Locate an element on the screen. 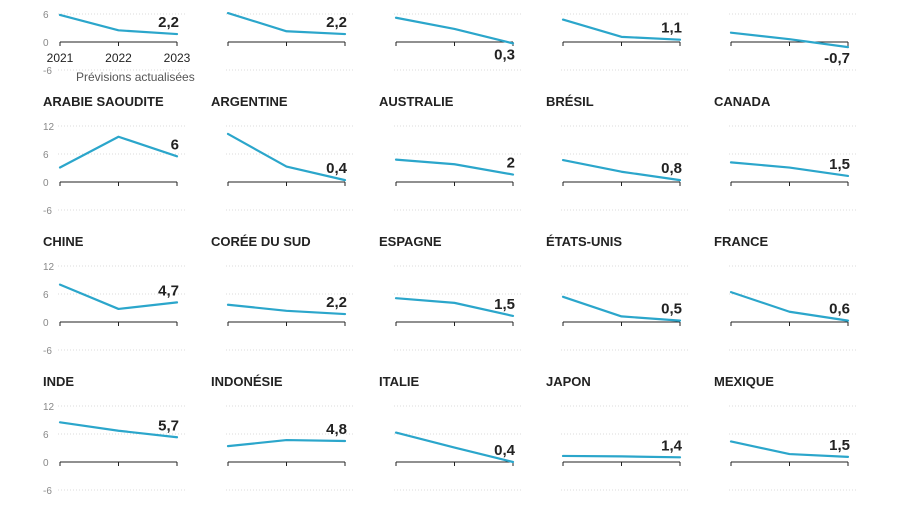  panel-10-y-tick-label: 12 is located at coordinates (49, 267).